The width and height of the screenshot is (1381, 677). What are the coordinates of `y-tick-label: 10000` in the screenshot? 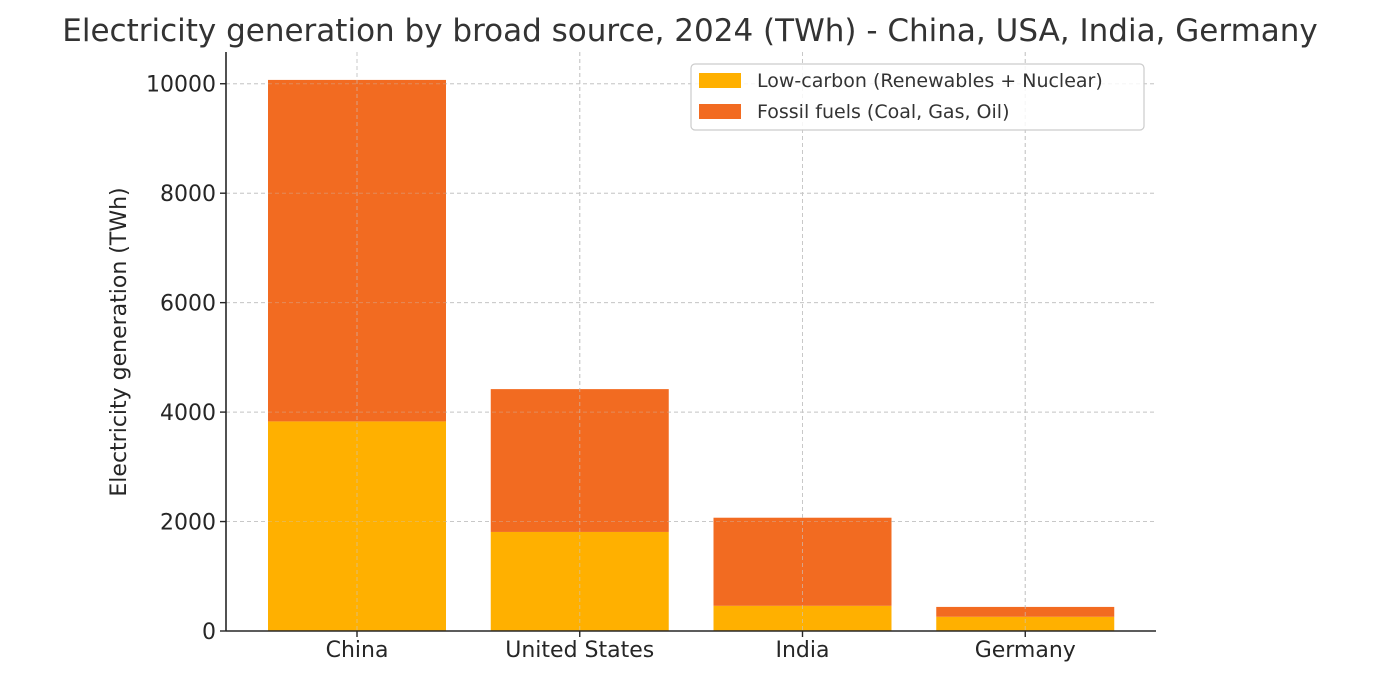 It's located at (181, 85).